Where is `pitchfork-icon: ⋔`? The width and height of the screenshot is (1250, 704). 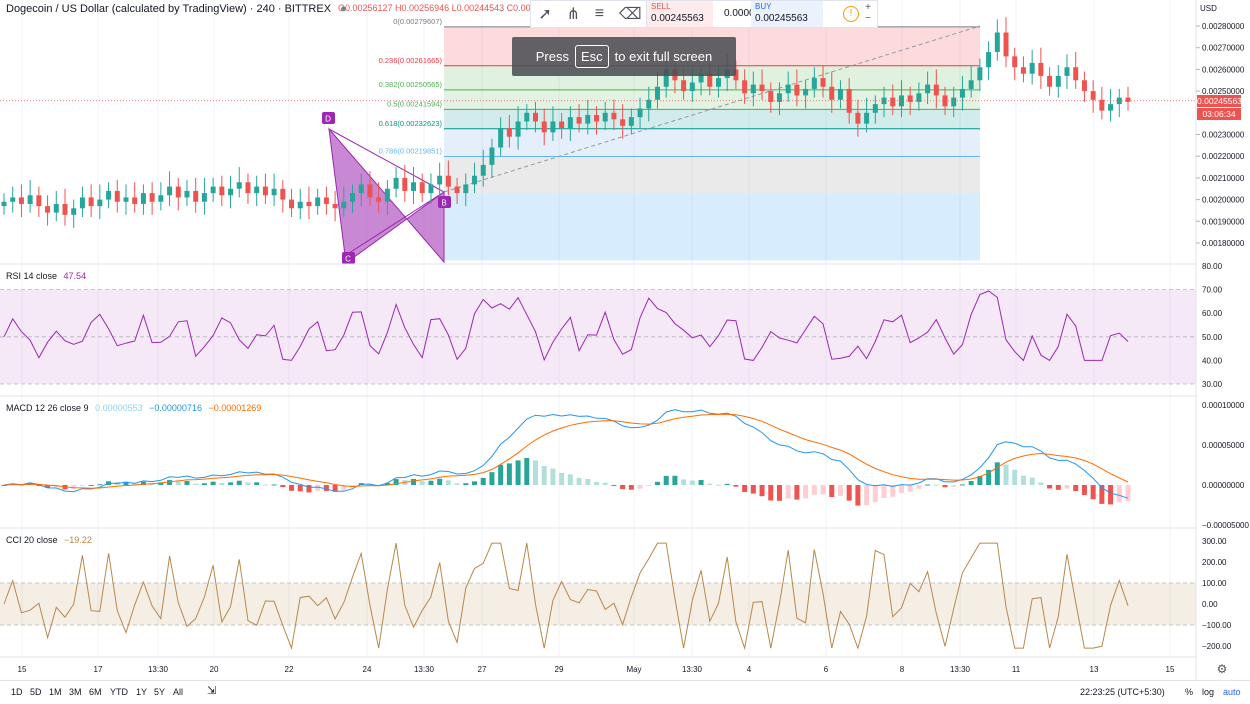 pitchfork-icon: ⋔ is located at coordinates (573, 14).